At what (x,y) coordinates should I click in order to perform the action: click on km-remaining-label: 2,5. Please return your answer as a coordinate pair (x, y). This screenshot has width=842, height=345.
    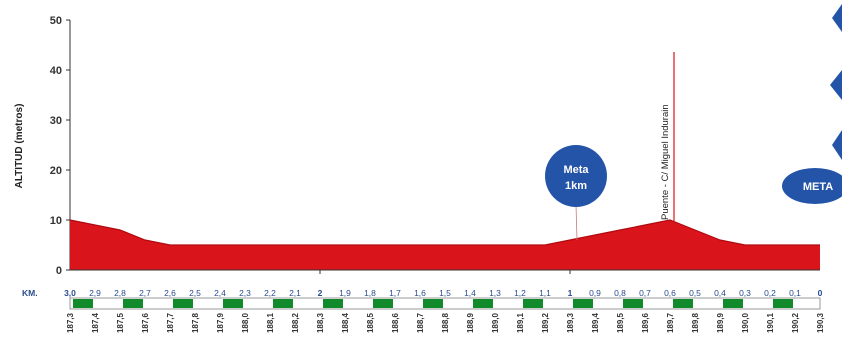
    Looking at the image, I should click on (195, 293).